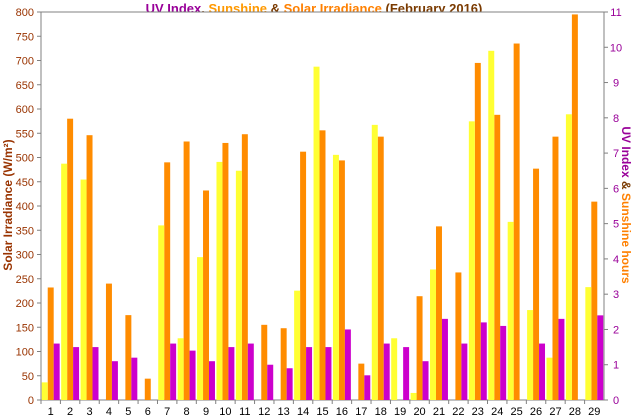 The width and height of the screenshot is (633, 419). I want to click on y-left-tick-label: 800, so click(25, 13).